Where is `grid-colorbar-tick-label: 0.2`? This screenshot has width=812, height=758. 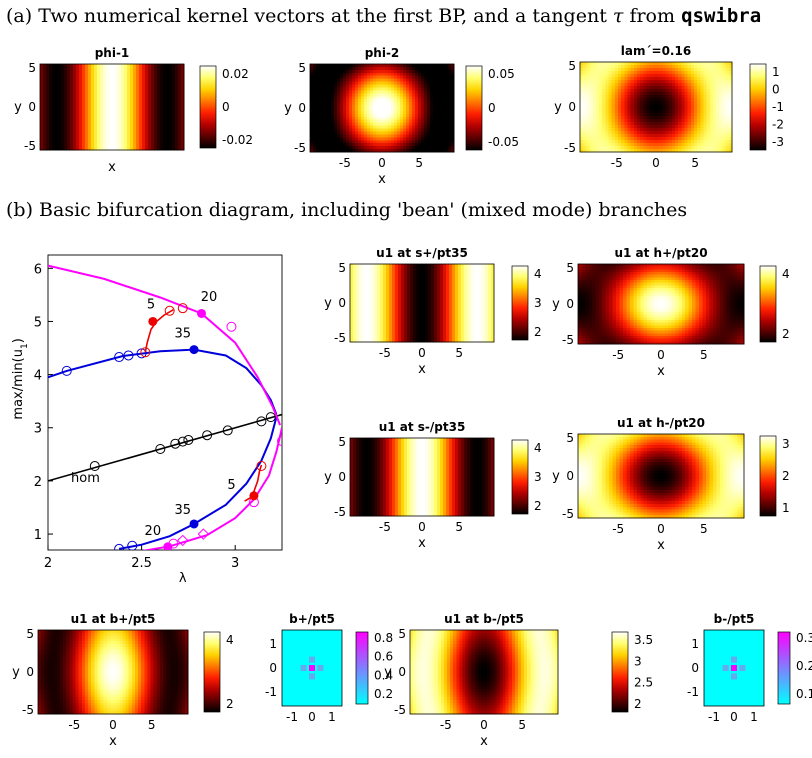 grid-colorbar-tick-label: 0.2 is located at coordinates (383, 694).